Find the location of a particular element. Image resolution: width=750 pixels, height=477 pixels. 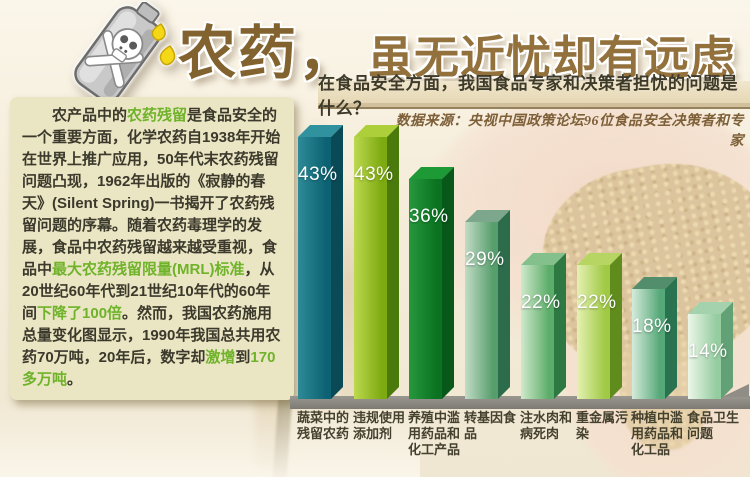

intro-highlight: 激增 is located at coordinates (220, 357).